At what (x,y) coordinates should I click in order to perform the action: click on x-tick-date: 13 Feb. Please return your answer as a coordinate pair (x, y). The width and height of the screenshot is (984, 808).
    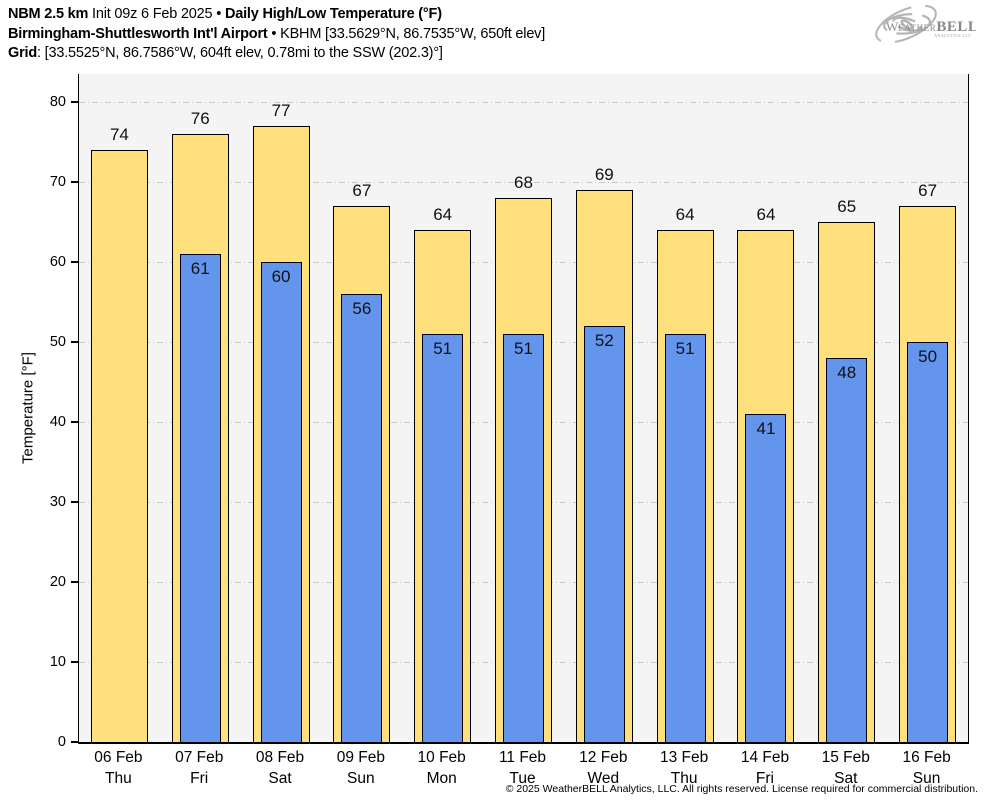
    Looking at the image, I should click on (684, 757).